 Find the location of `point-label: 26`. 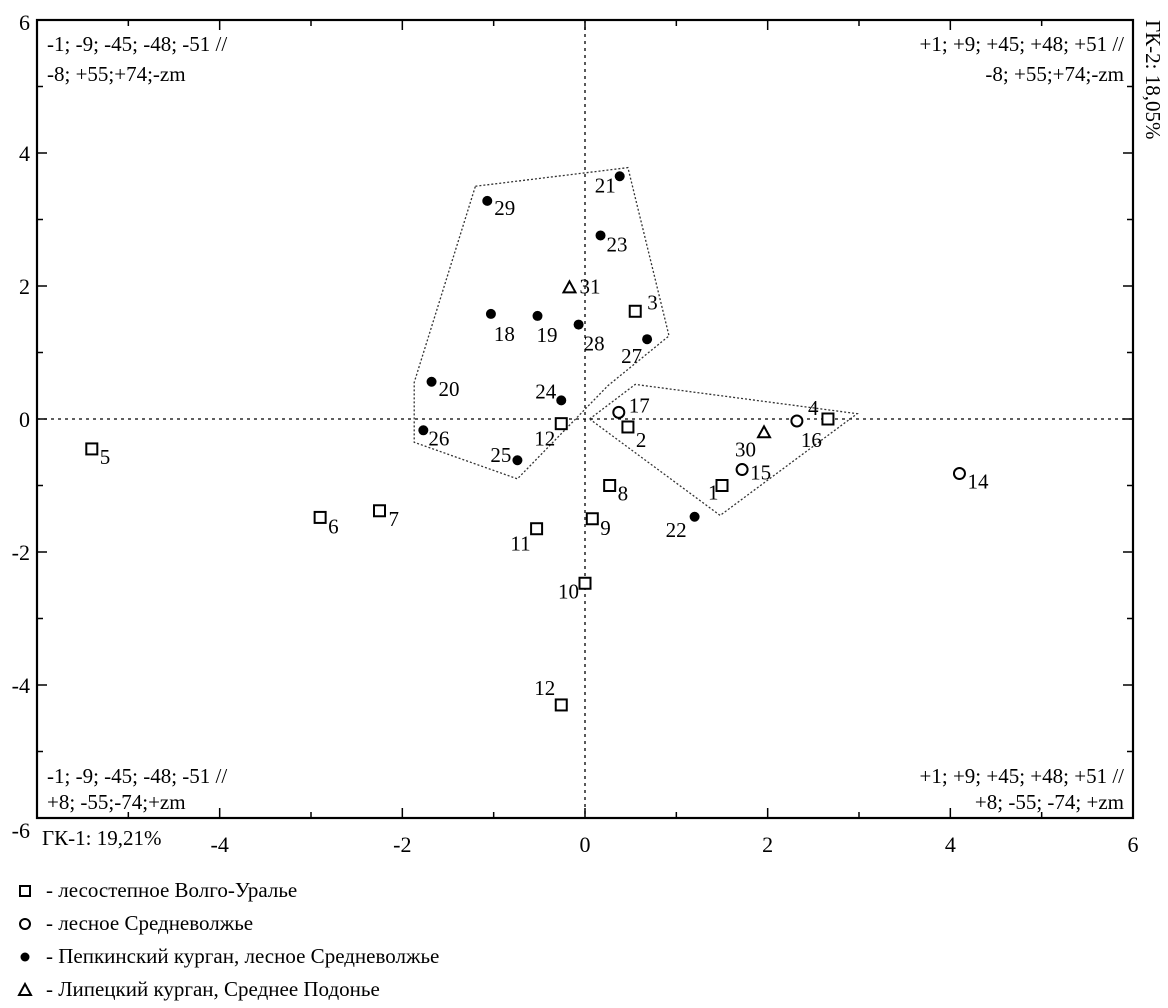

point-label: 26 is located at coordinates (438, 438).